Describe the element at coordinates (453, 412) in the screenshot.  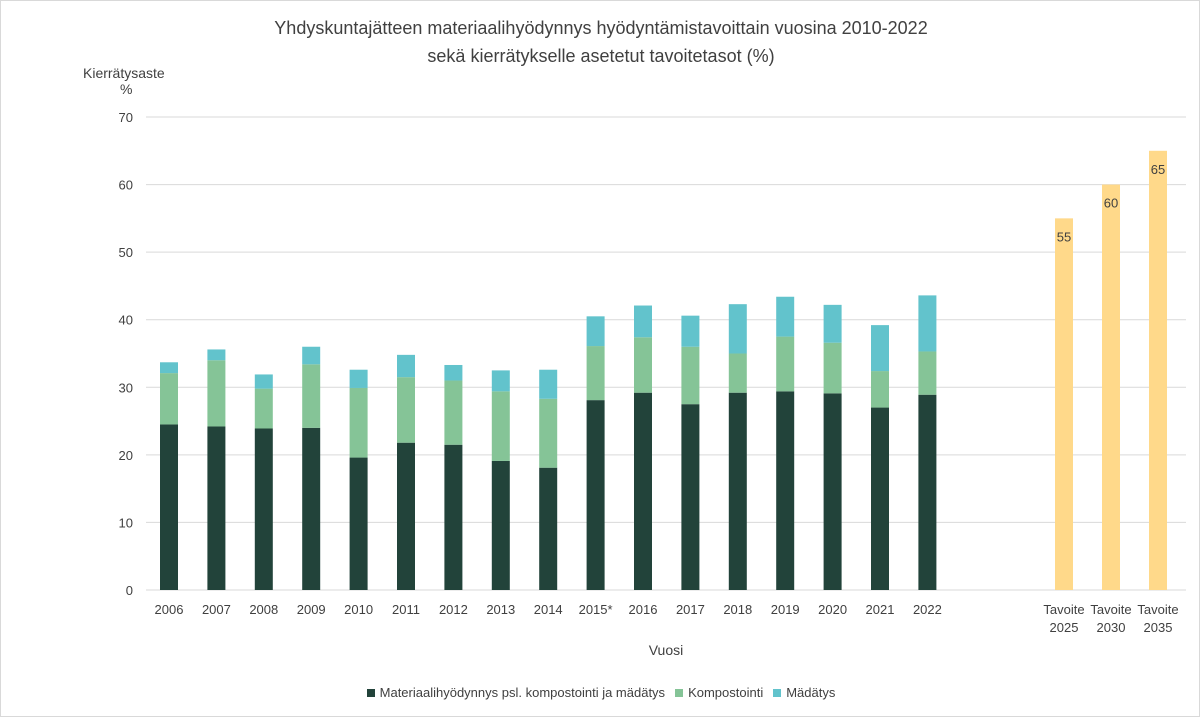
I see `bar-segment-2012-s1` at that location.